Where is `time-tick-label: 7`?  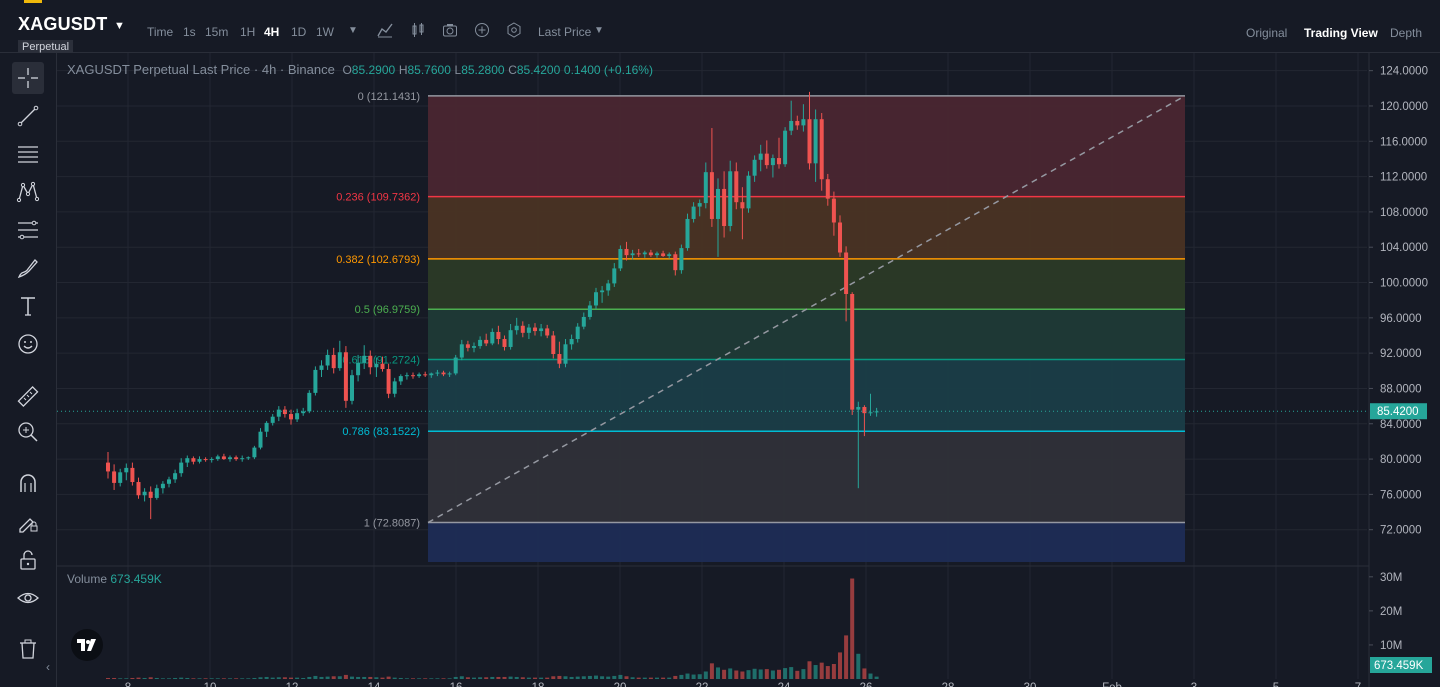 time-tick-label: 7 is located at coordinates (1358, 684).